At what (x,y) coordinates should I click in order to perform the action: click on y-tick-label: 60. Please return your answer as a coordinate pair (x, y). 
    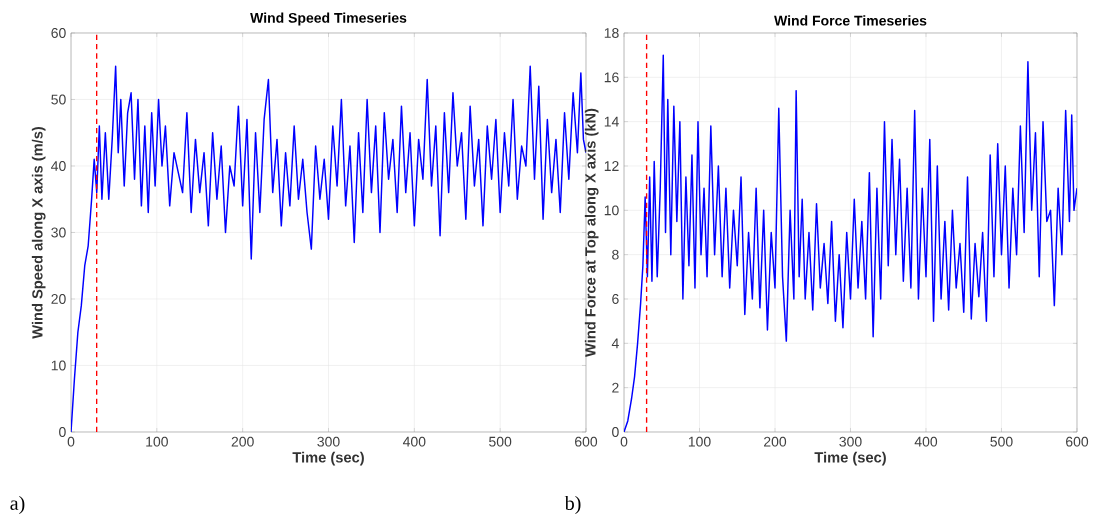
    Looking at the image, I should click on (58, 33).